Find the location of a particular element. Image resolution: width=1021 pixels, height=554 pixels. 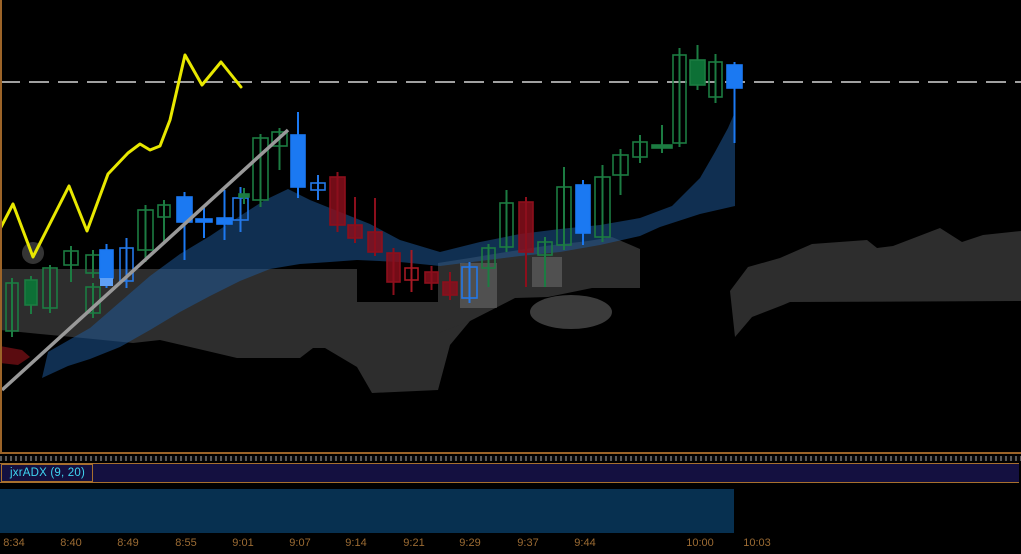

yellow-indicator-line is located at coordinates (121, 156).